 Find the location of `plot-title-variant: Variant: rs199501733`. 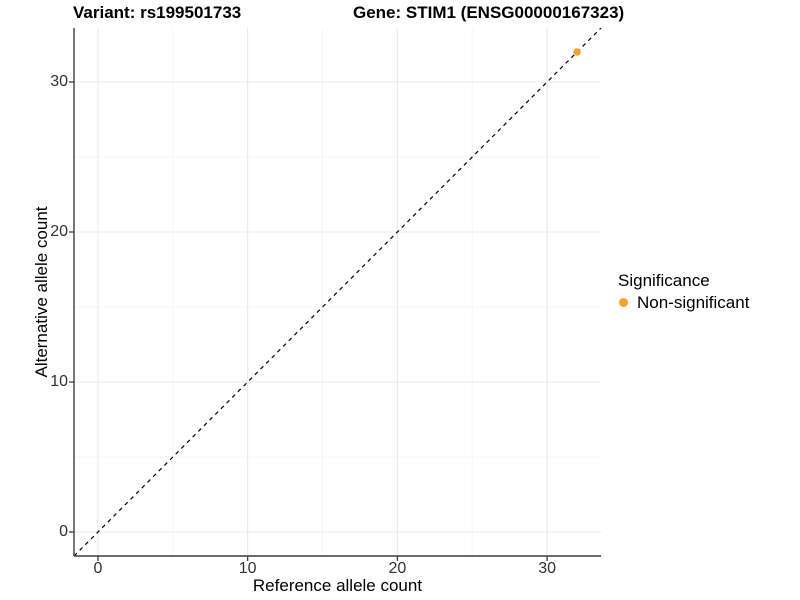

plot-title-variant: Variant: rs199501733 is located at coordinates (157, 12).